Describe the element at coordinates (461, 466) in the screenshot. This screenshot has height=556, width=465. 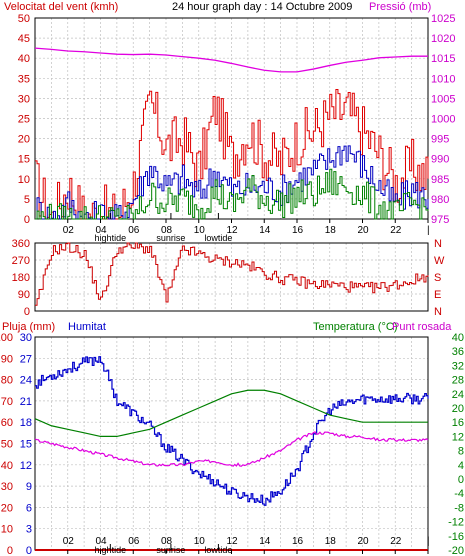
I see `temperature-ytick-label: 4` at that location.